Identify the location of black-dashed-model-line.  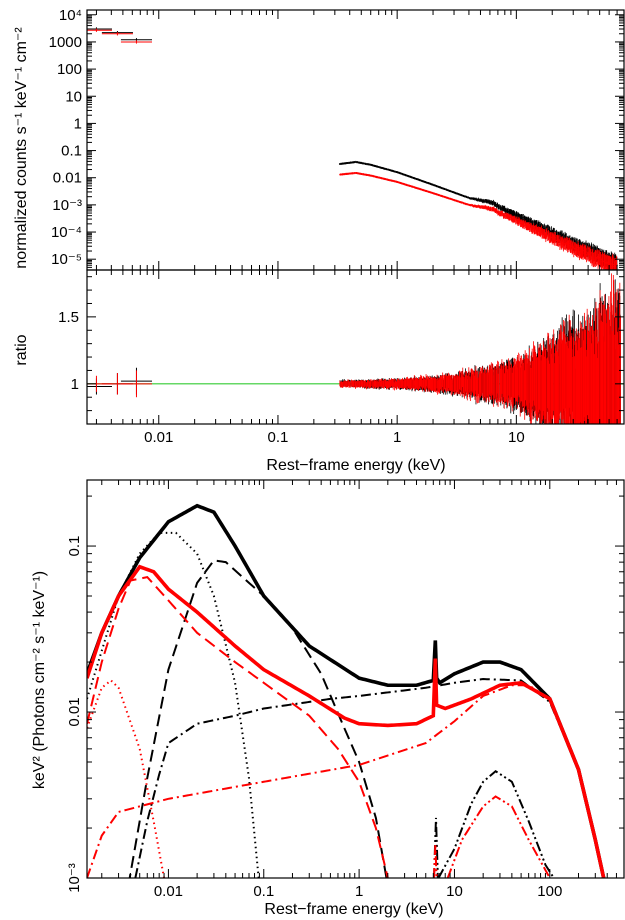
(258, 718).